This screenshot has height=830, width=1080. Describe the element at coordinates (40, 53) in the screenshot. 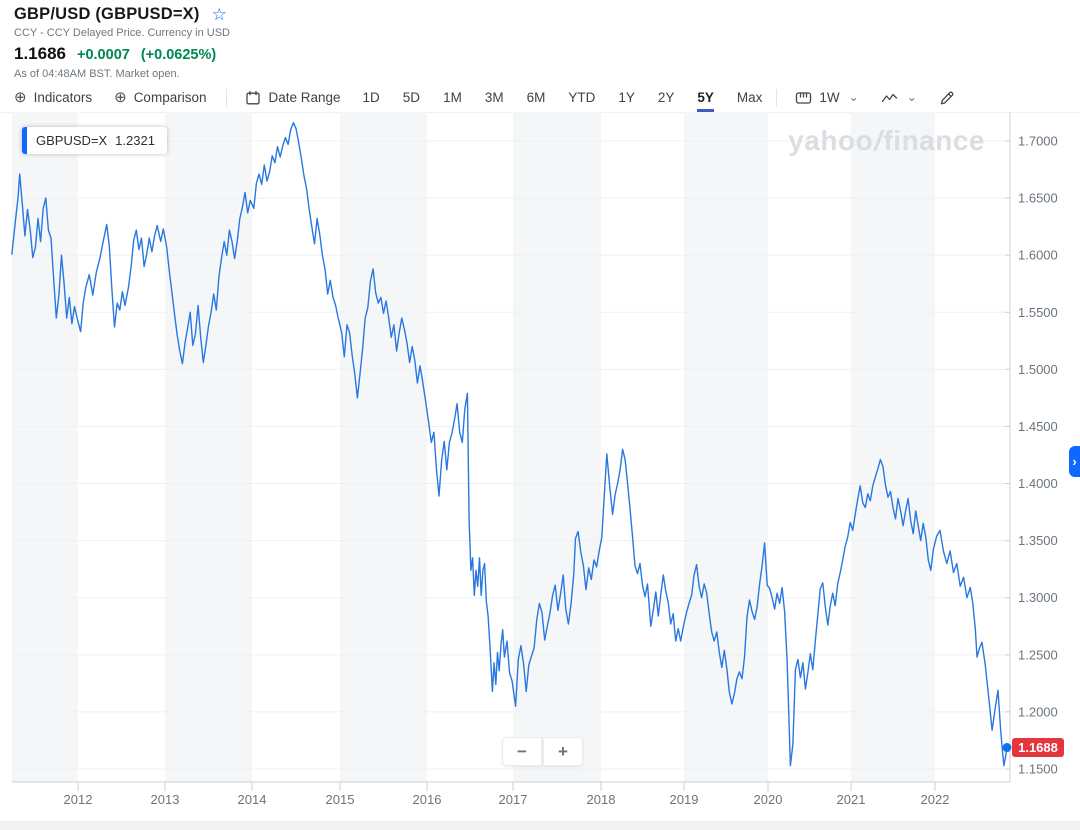

I see `current-price: 1.1686` at that location.